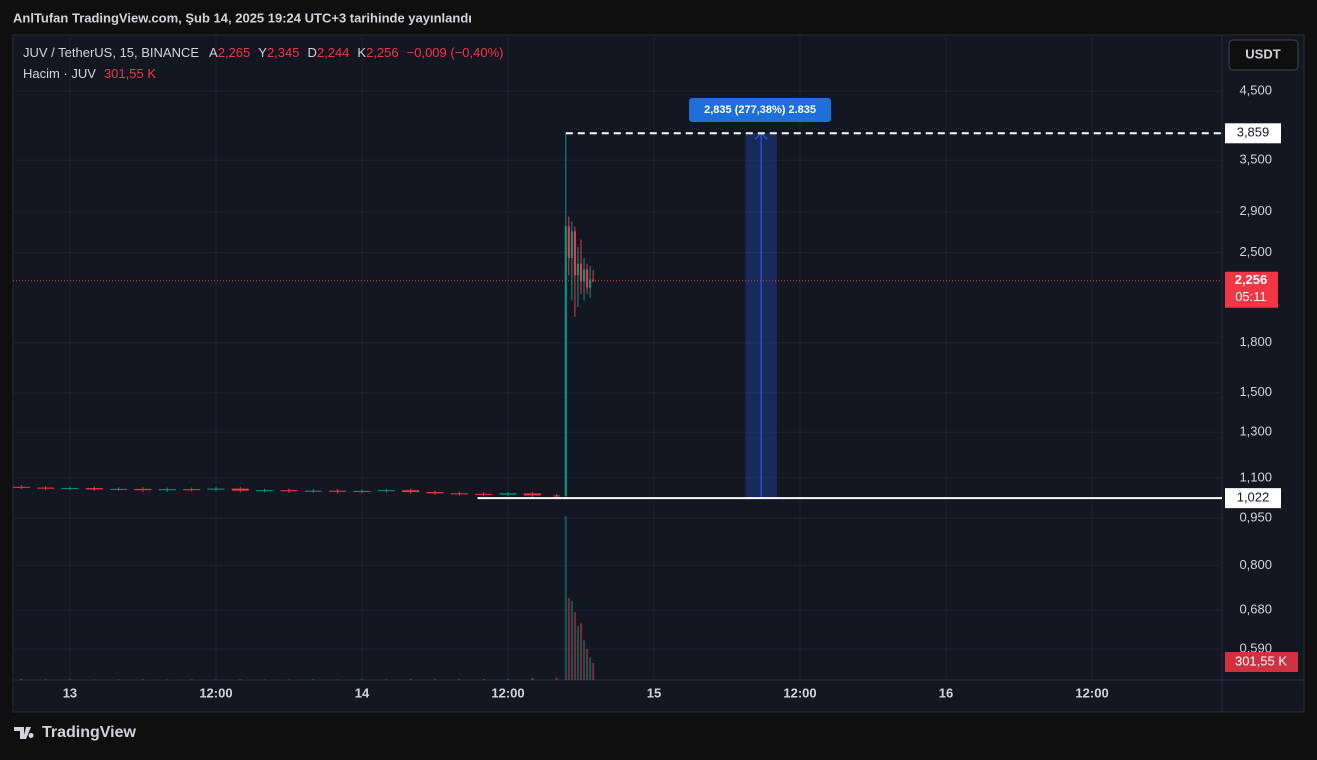  I want to click on measure-label: 2,835 (277,38%) 2.835, so click(760, 110).